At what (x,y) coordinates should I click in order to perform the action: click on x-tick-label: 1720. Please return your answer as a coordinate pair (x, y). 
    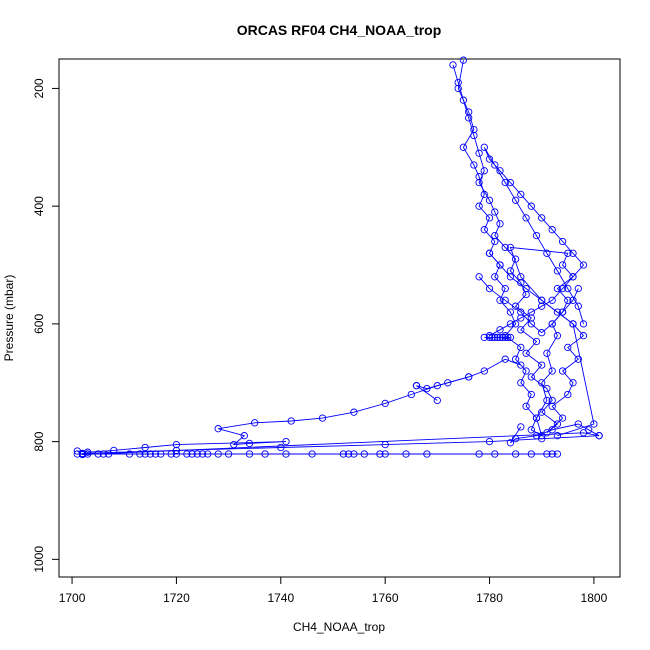
    Looking at the image, I should click on (176, 598).